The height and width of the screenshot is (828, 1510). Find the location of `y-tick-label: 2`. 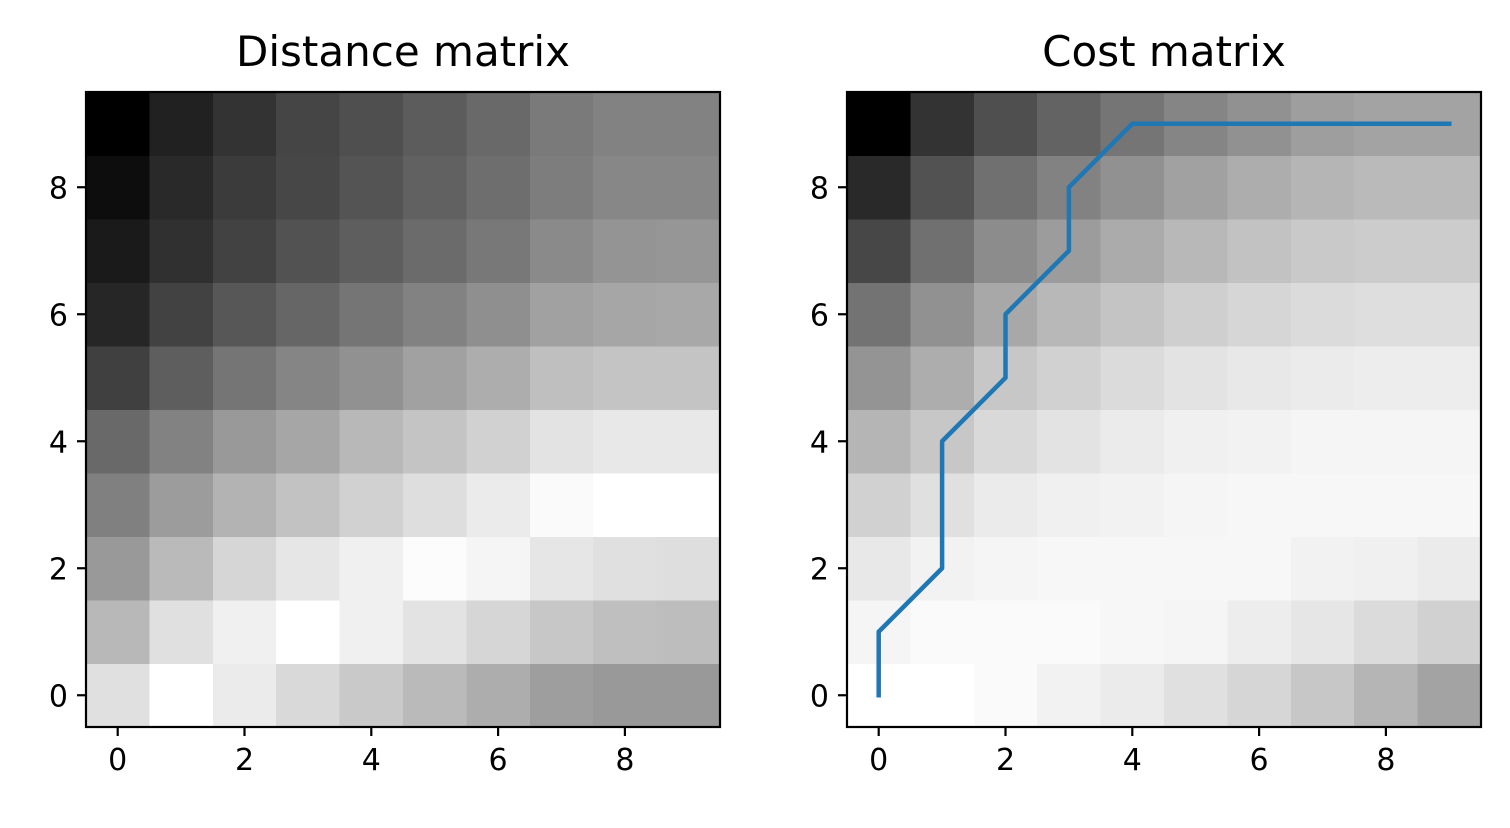

y-tick-label: 2 is located at coordinates (819, 569).